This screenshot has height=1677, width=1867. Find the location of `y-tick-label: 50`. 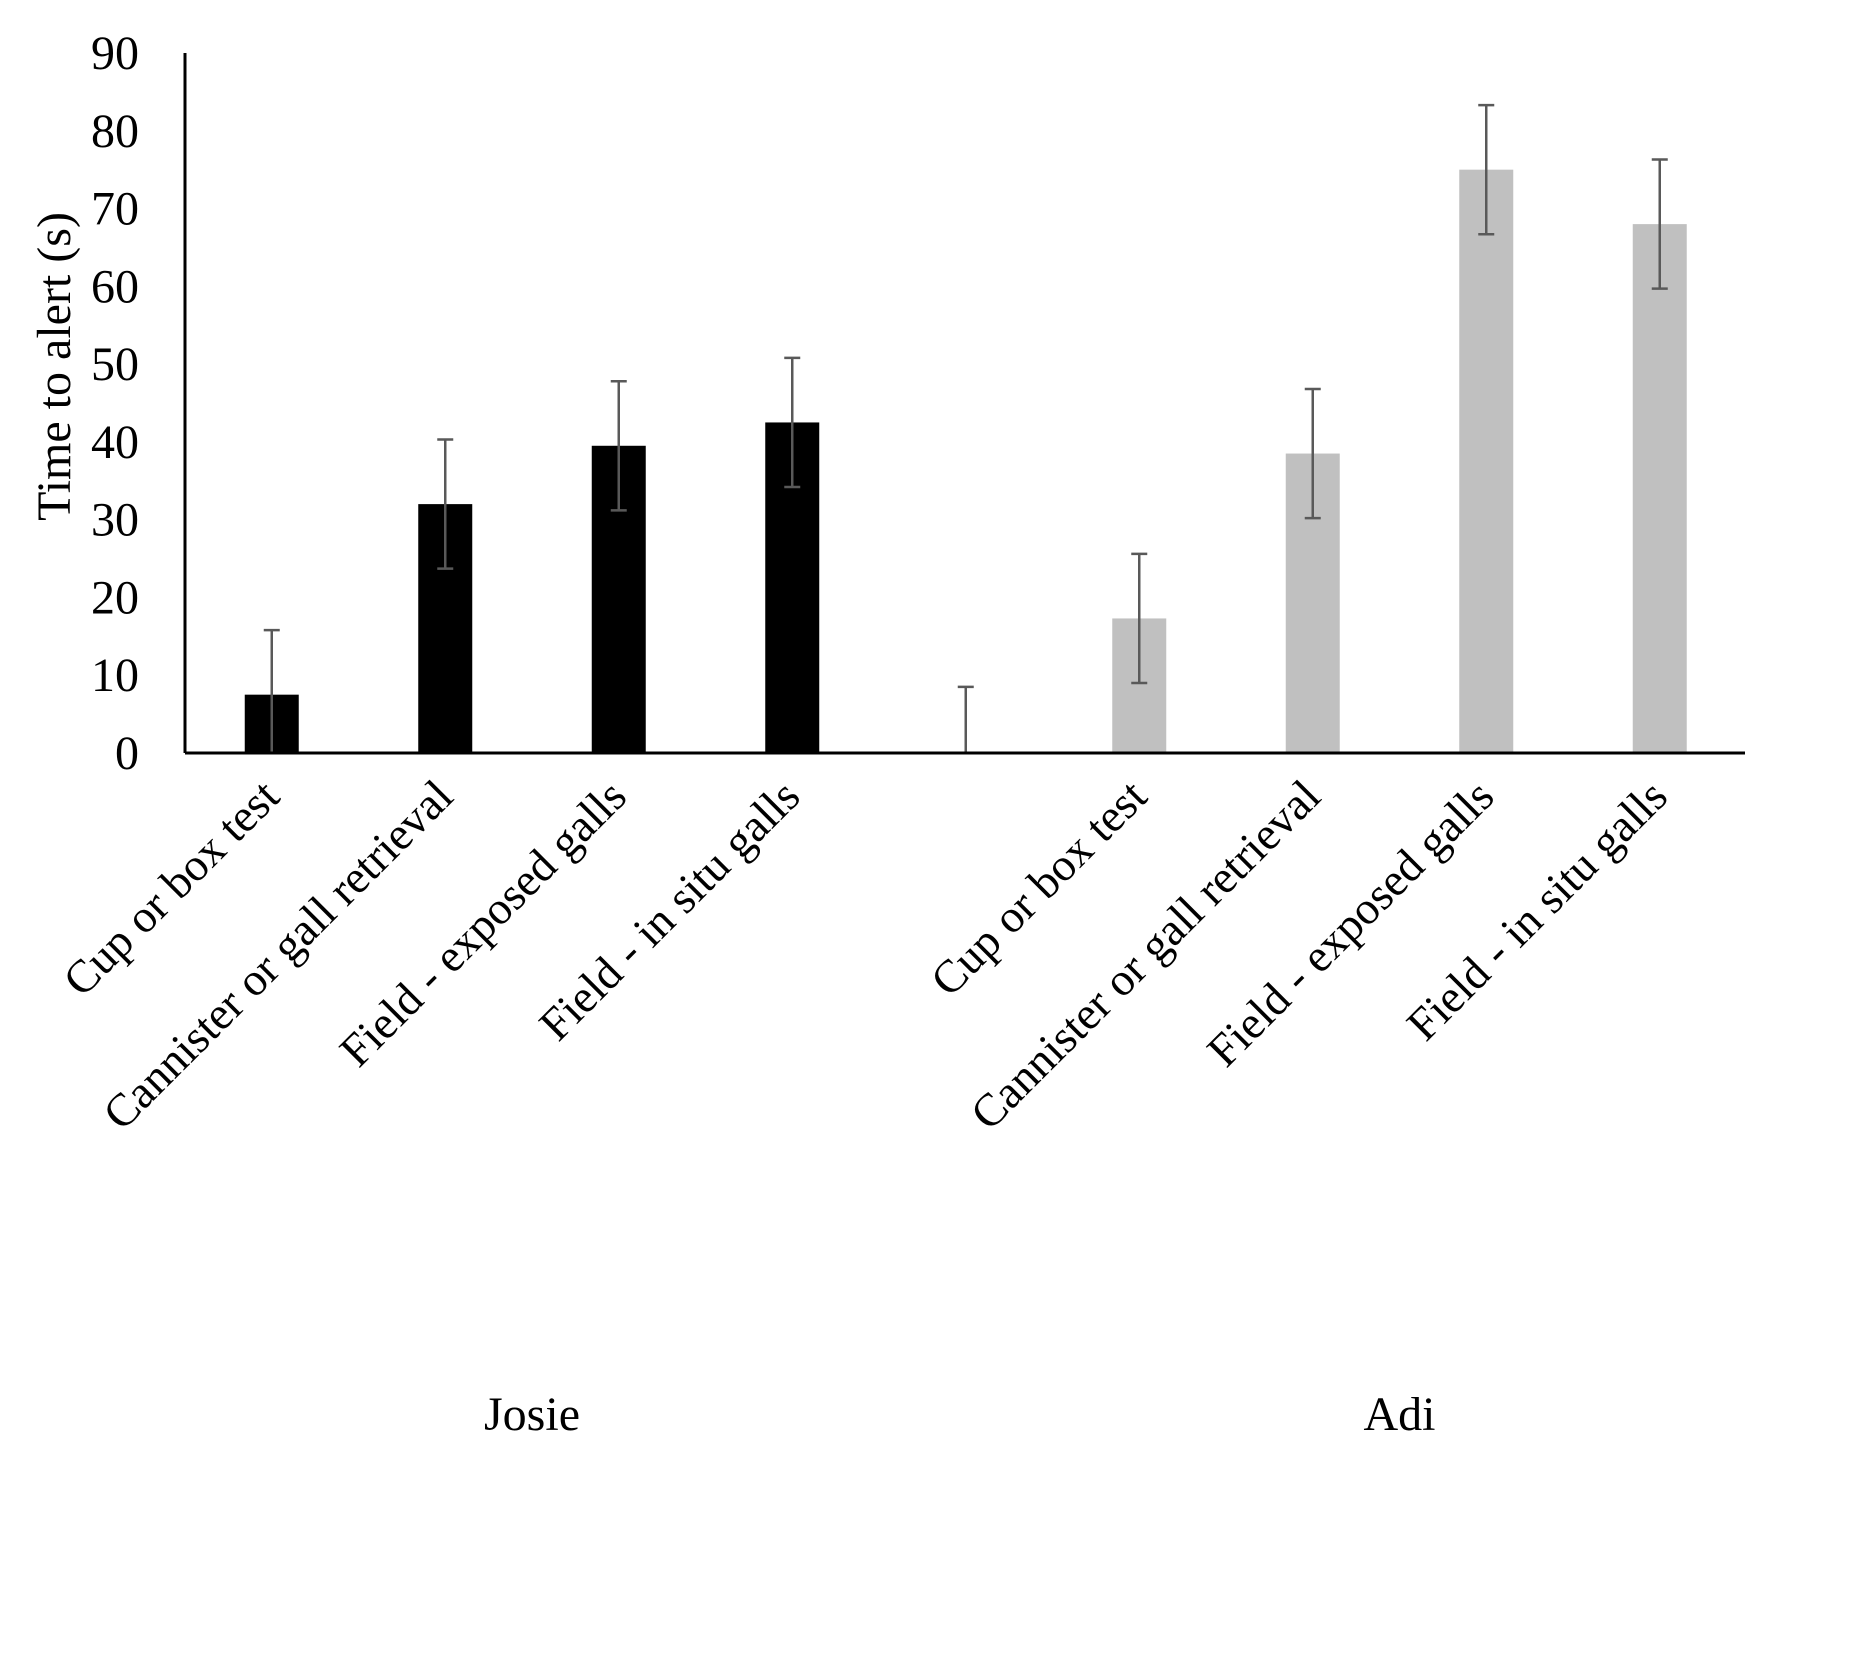

y-tick-label: 50 is located at coordinates (115, 364).